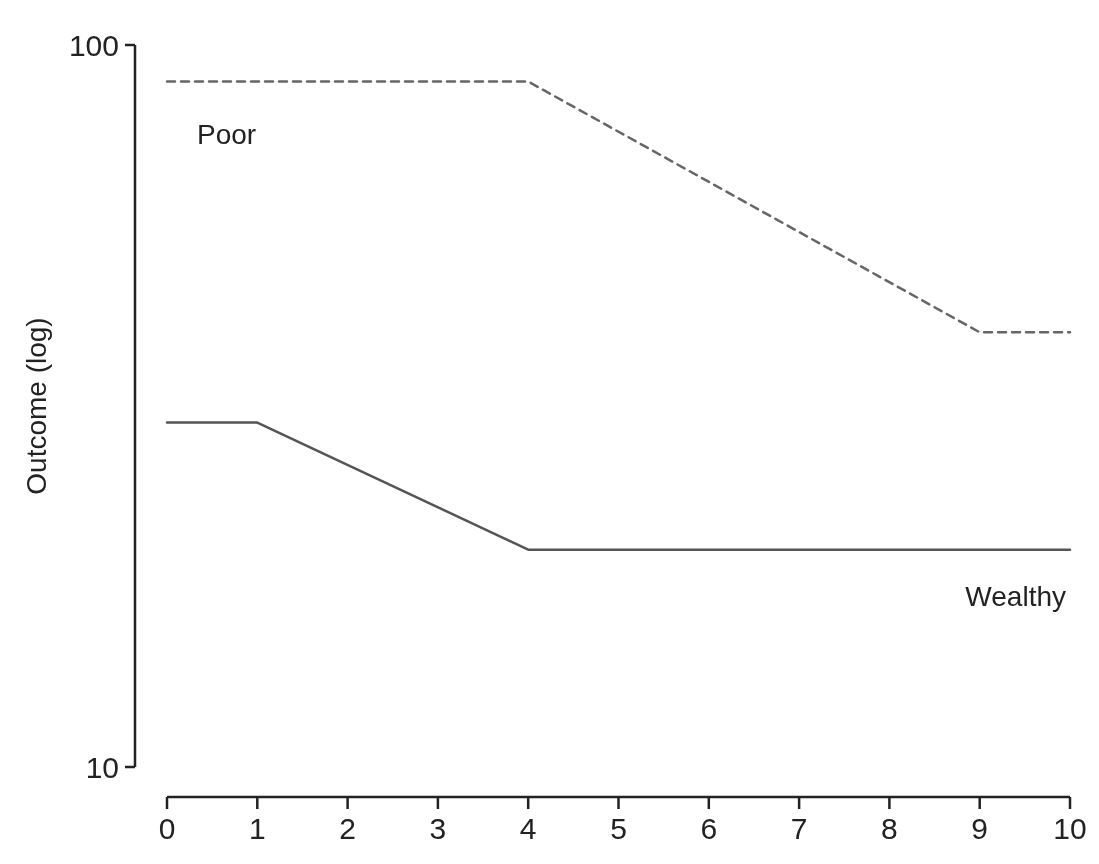  What do you see at coordinates (799, 828) in the screenshot?
I see `x-tick-label: 7` at bounding box center [799, 828].